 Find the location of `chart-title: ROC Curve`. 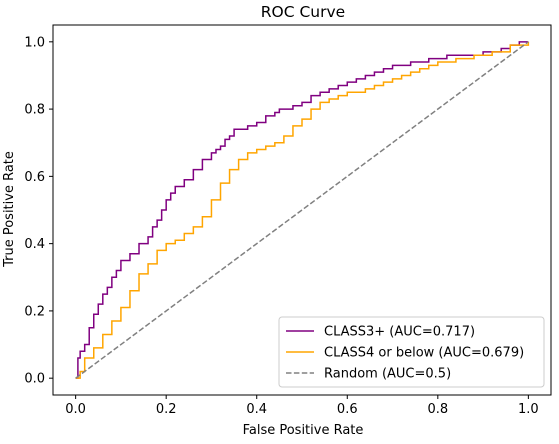

chart-title: ROC Curve is located at coordinates (303, 12).